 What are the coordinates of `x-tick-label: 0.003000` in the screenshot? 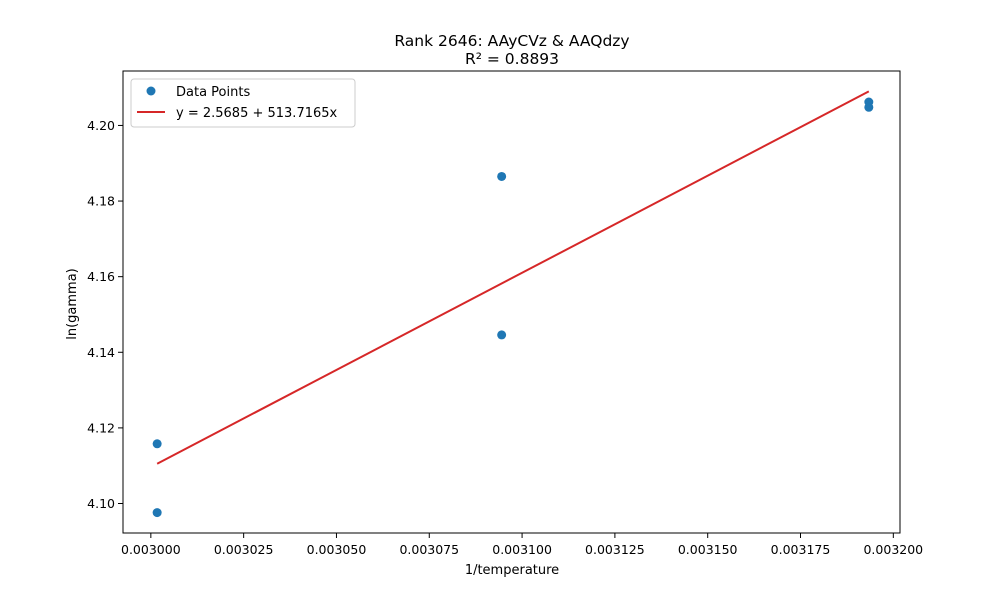 It's located at (151, 549).